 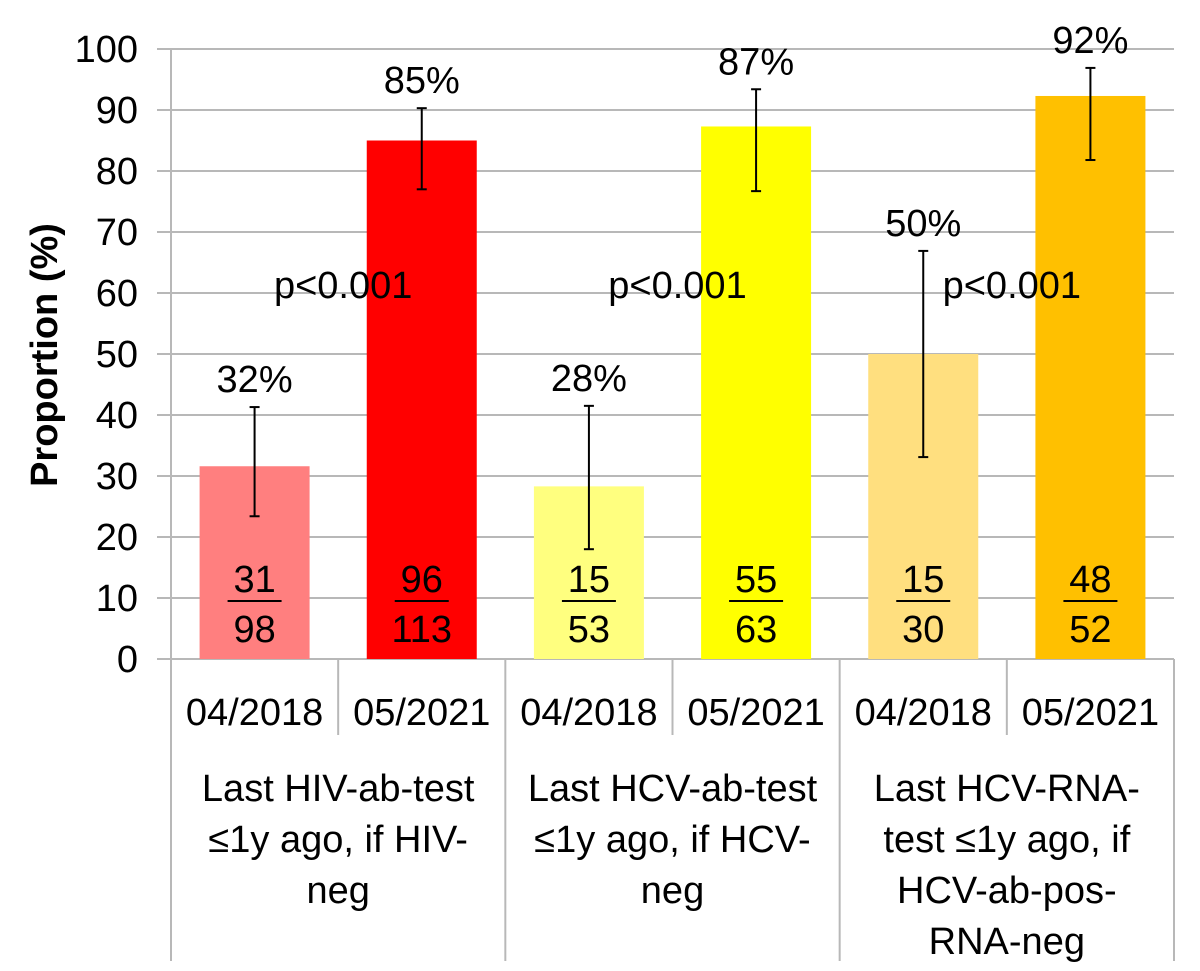 I want to click on denominator-label: 98, so click(x=254, y=630).